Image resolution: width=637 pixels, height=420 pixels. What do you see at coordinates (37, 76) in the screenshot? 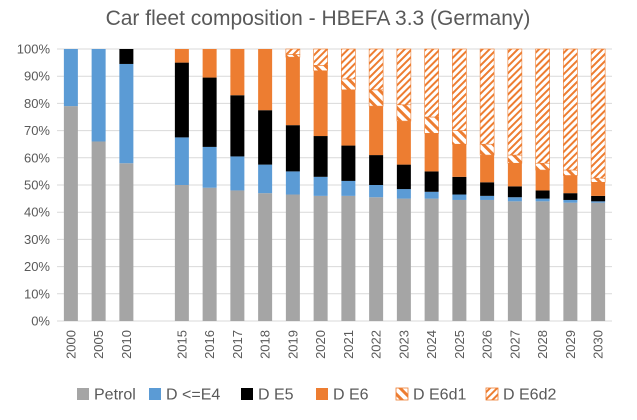
I see `y-tick-label: 90%` at bounding box center [37, 76].